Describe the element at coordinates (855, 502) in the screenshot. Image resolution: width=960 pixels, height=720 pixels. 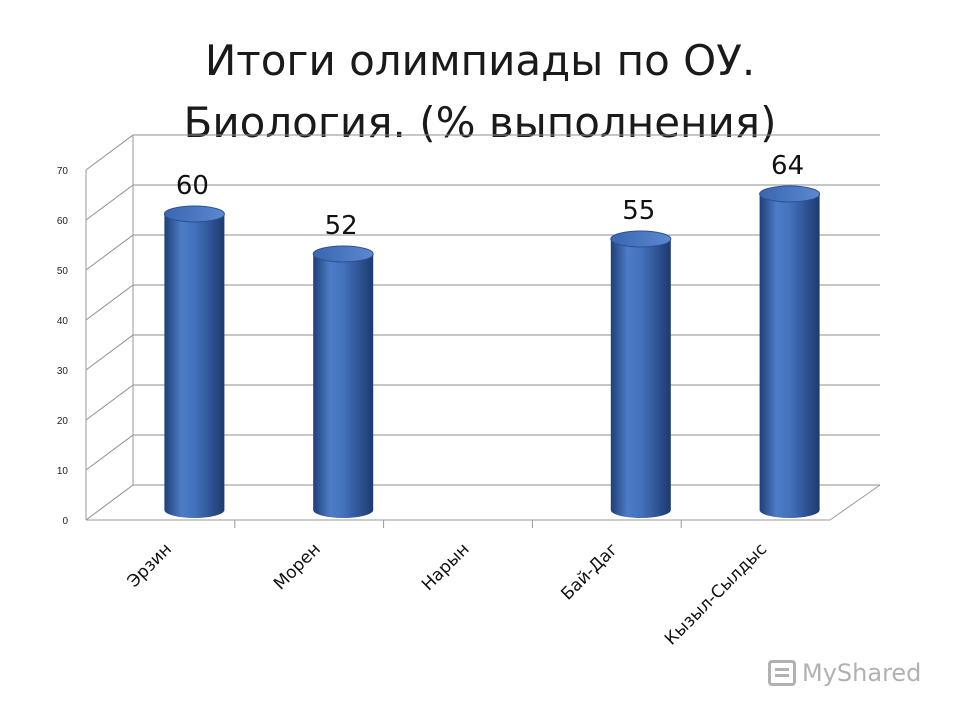
I see `floor-edge` at that location.